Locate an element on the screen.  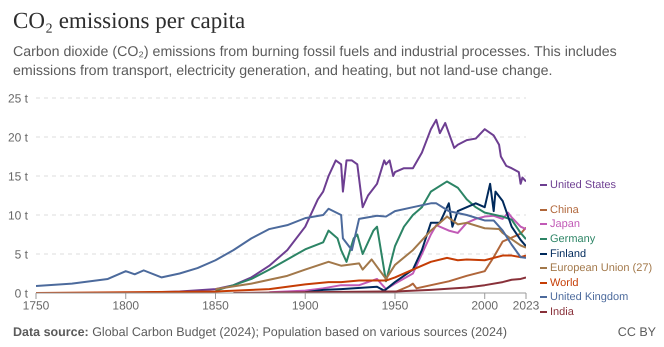
text: CC BY is located at coordinates (637, 332).